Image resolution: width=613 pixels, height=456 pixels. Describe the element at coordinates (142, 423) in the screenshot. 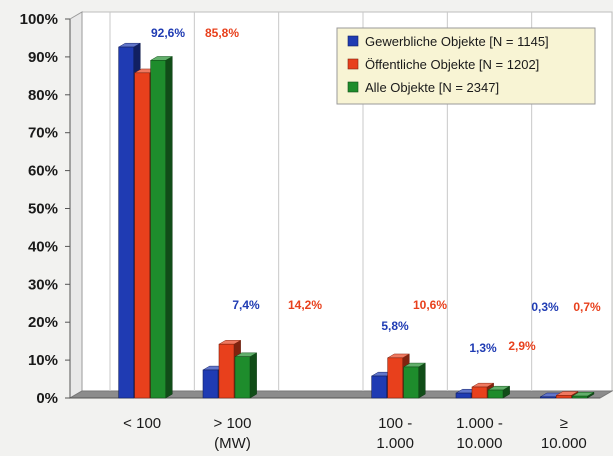

I see `x-category-label: < 100` at that location.